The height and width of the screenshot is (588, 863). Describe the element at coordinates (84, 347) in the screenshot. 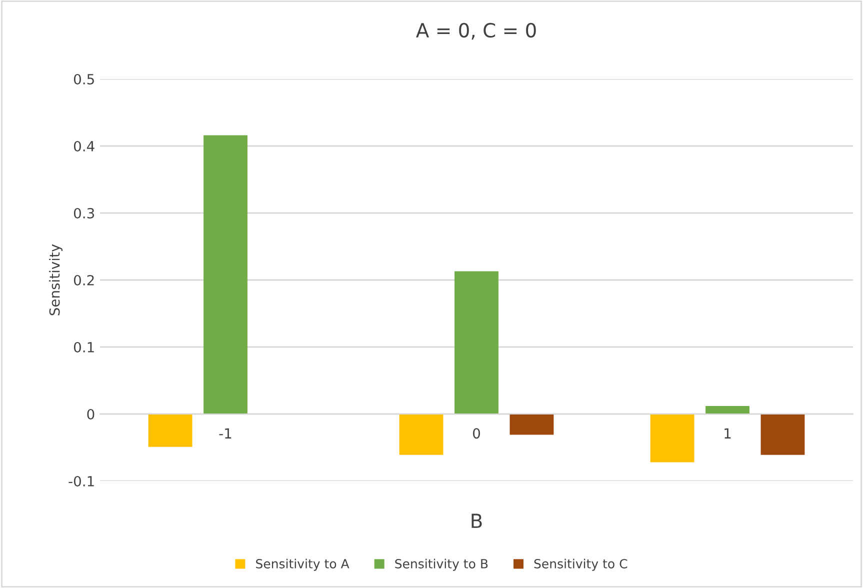

I see `y-tick-label: 0.1` at that location.